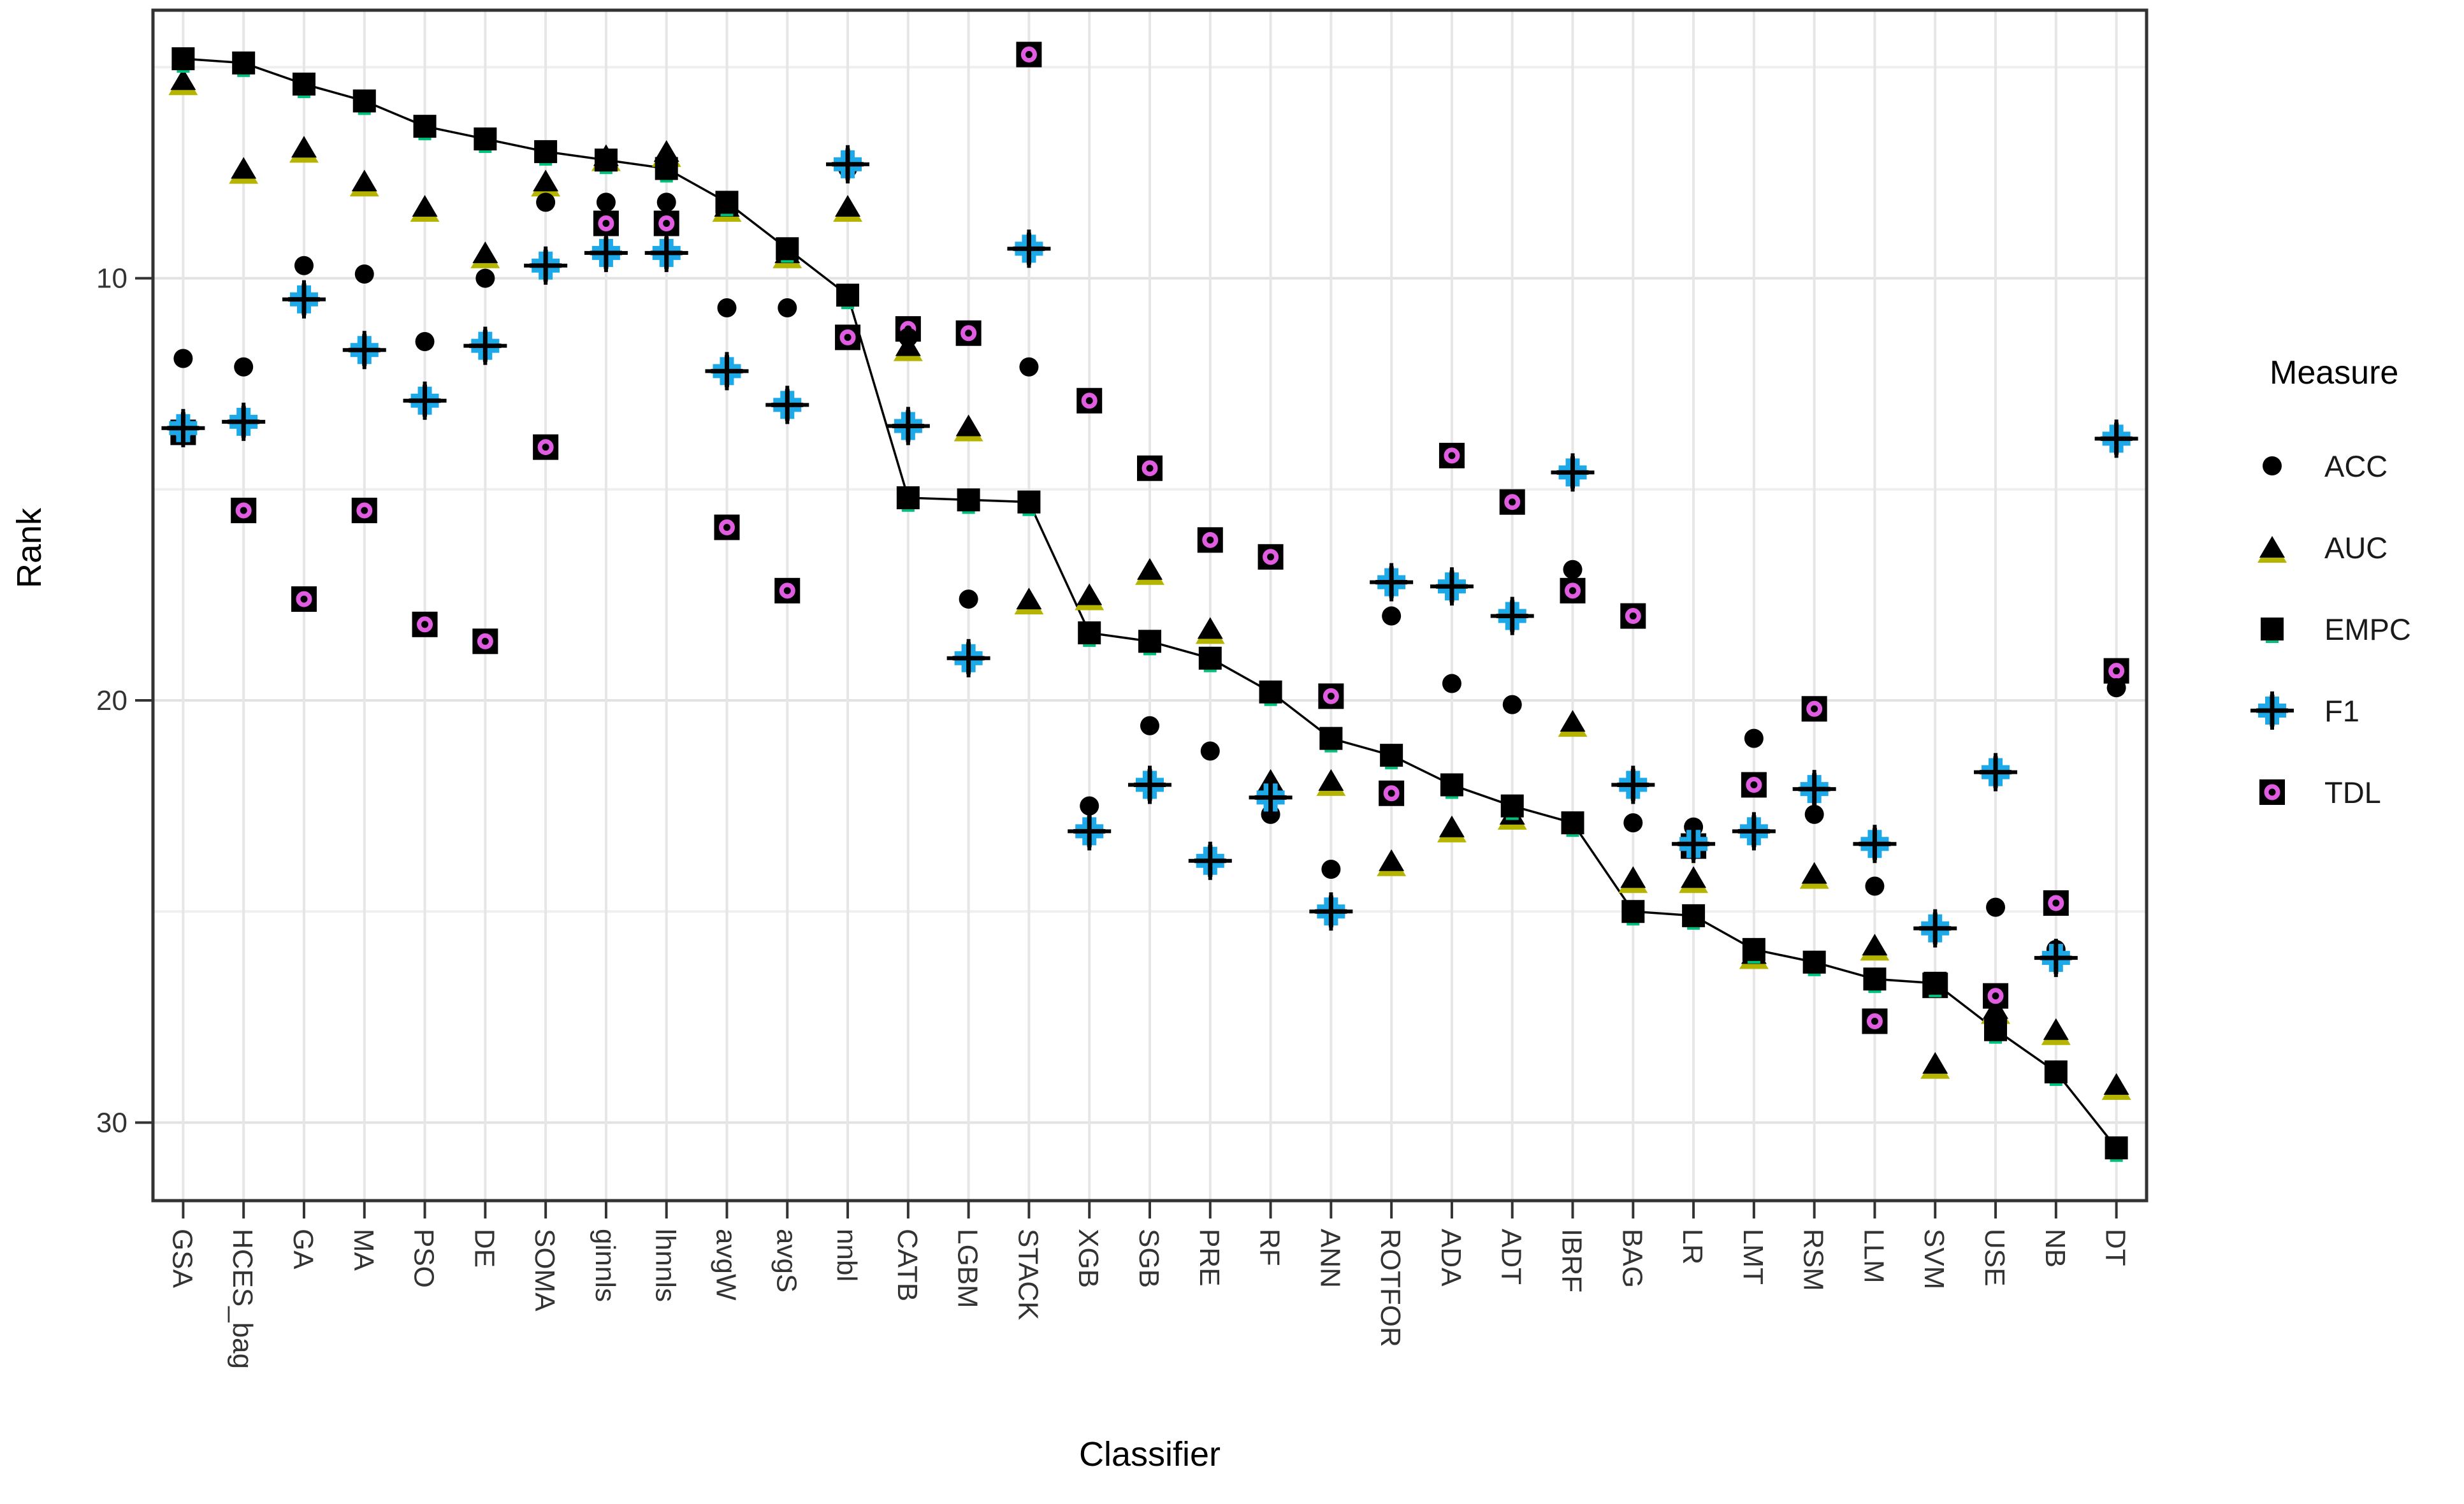 This screenshot has height=1504, width=2464. What do you see at coordinates (29, 547) in the screenshot?
I see `y-axis-title: Rank` at bounding box center [29, 547].